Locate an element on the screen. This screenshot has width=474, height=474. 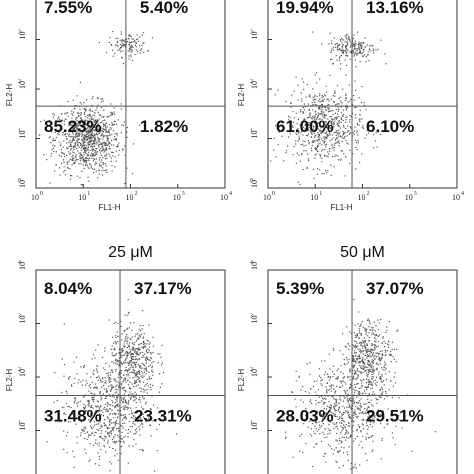
x-tick-exponent: 4 is located at coordinates (230, 194).